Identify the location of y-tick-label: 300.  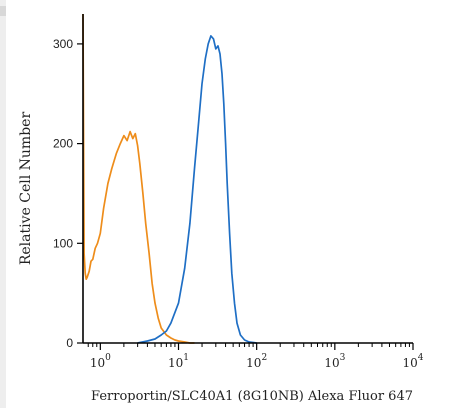
(63, 44).